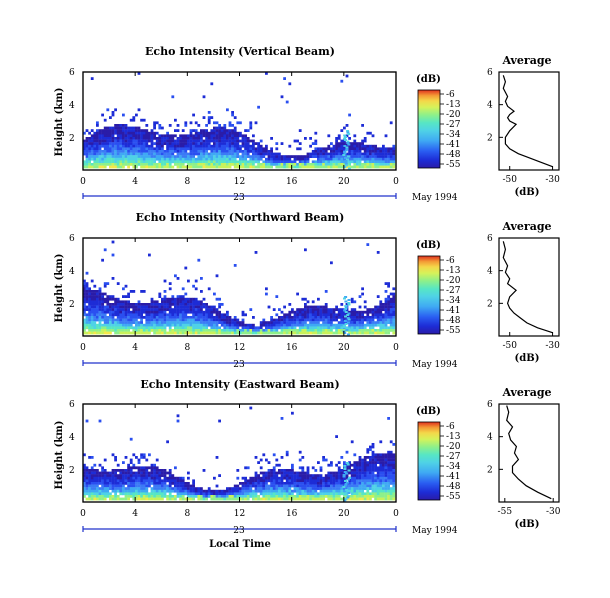  Describe the element at coordinates (240, 51) in the screenshot. I see `panel-title: Echo Intensity (Vertical Beam)` at that location.